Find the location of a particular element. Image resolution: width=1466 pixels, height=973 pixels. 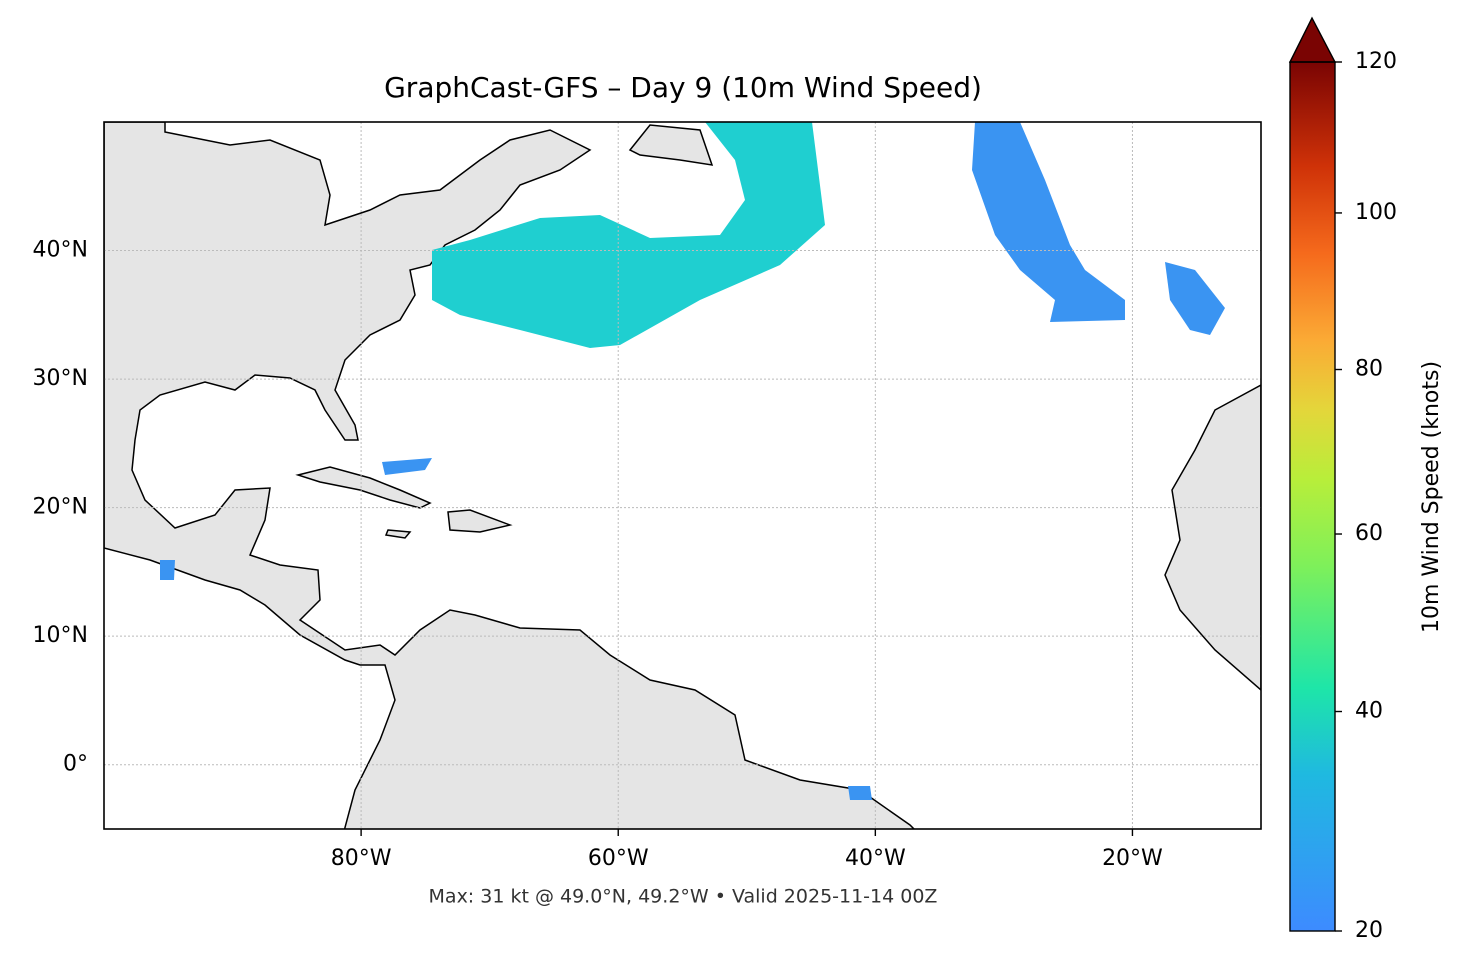

y-tick-label: 0° is located at coordinates (75, 764).